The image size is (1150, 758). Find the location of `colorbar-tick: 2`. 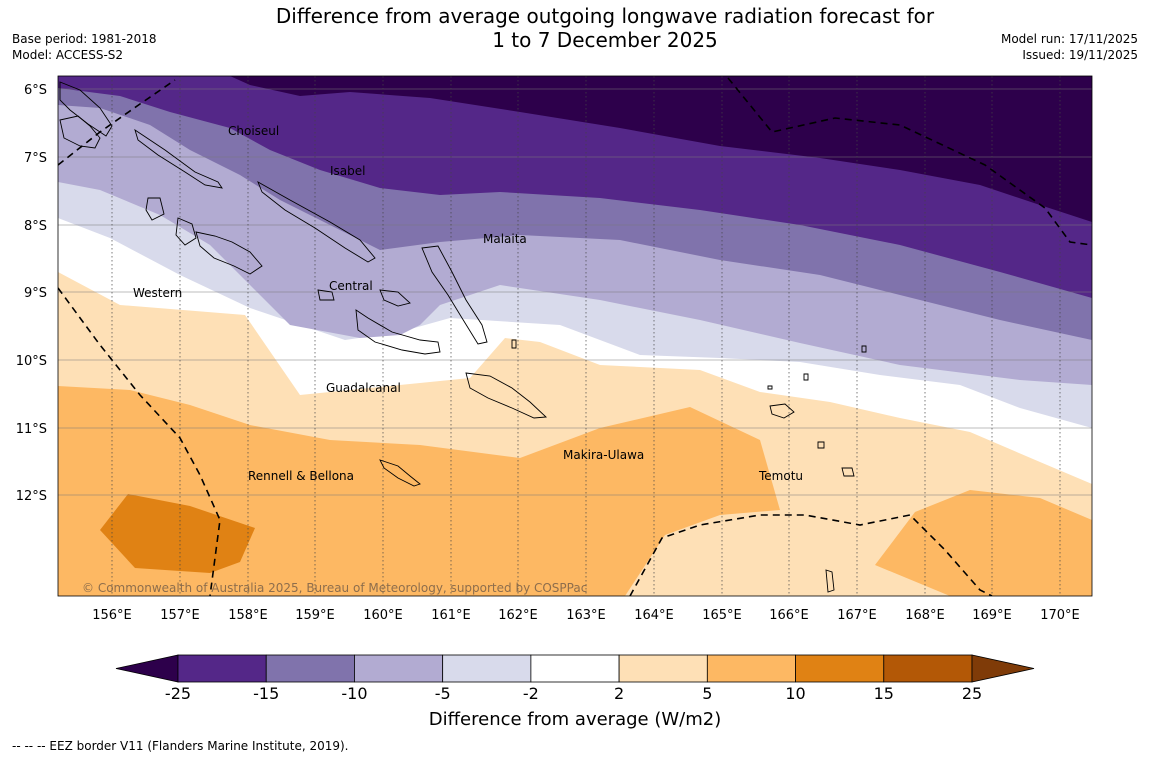

colorbar-tick: 2 is located at coordinates (619, 692).